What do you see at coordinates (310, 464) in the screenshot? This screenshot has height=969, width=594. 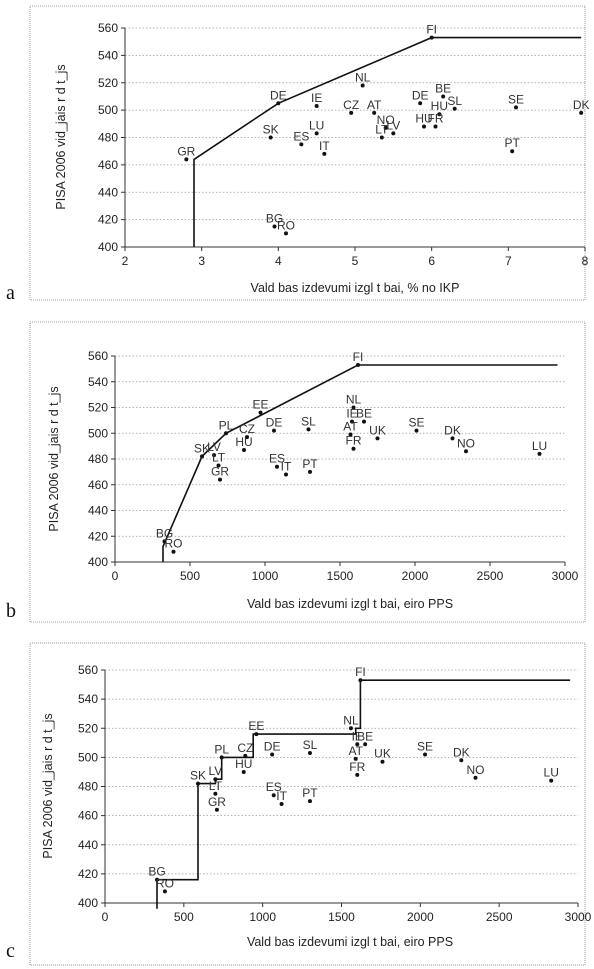 I see `data-label-pt: PT` at bounding box center [310, 464].